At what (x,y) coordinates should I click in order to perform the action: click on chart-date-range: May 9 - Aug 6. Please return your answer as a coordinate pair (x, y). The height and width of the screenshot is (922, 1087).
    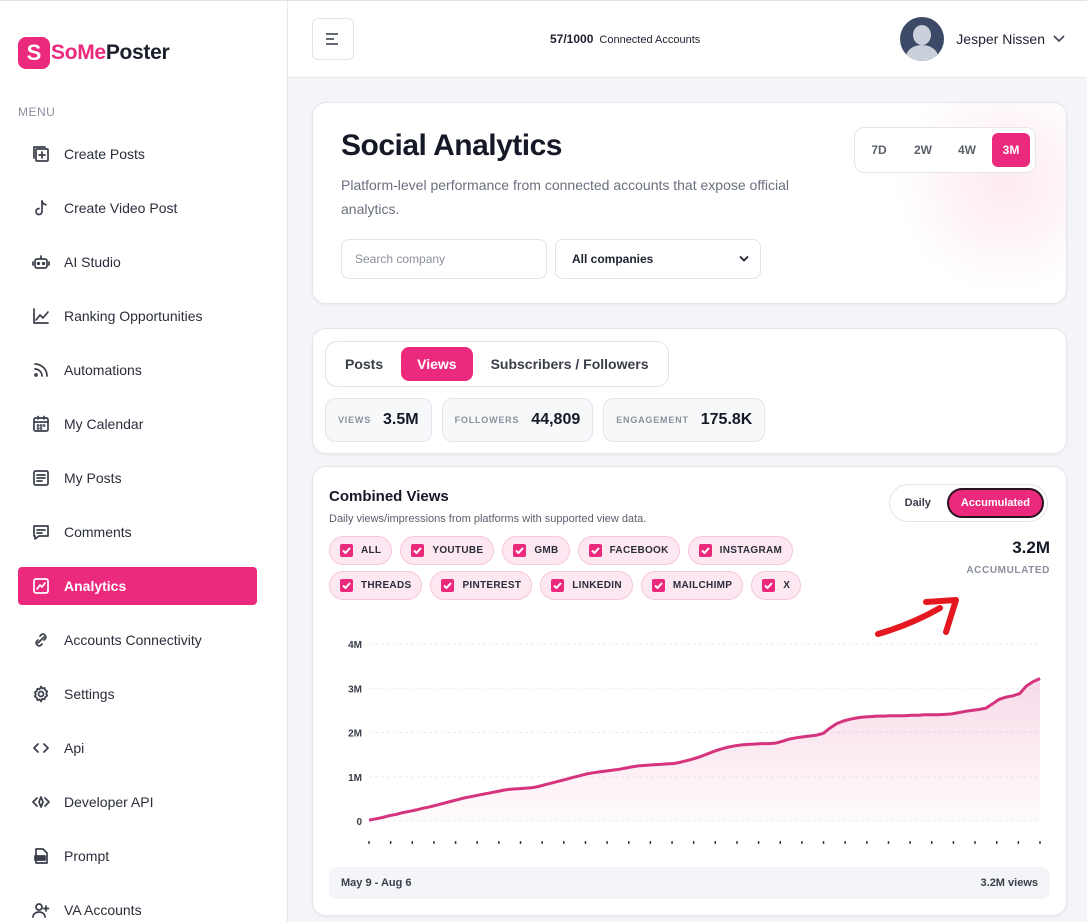
    Looking at the image, I should click on (376, 883).